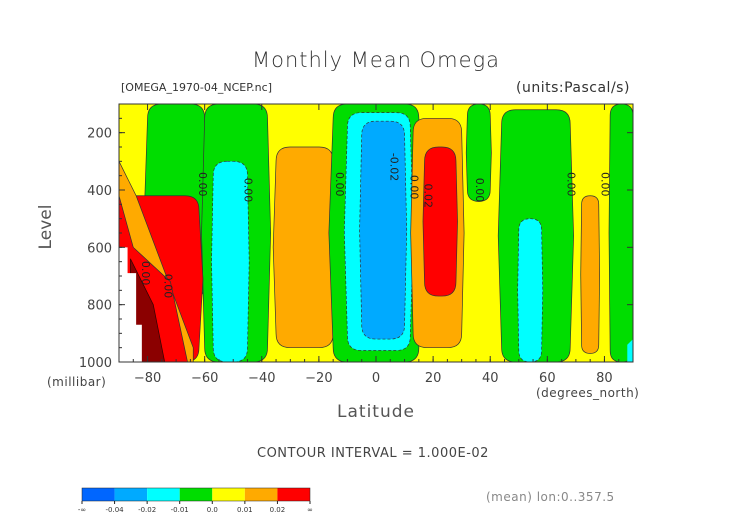  What do you see at coordinates (82, 510) in the screenshot?
I see `colorbar-label: -∞` at bounding box center [82, 510].